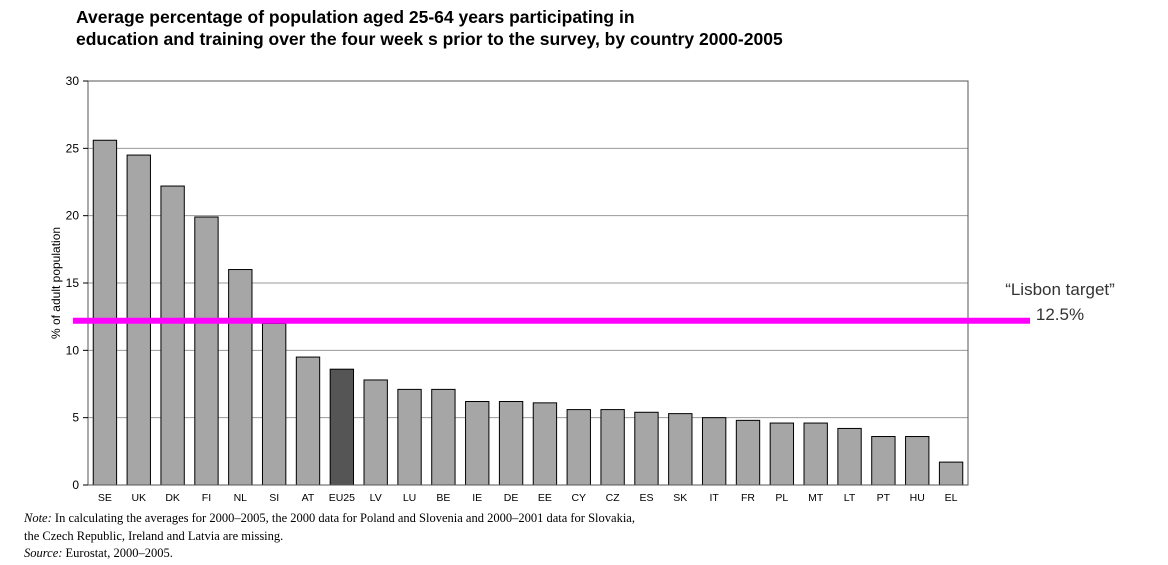 This screenshot has width=1168, height=565. What do you see at coordinates (274, 404) in the screenshot?
I see `bar-si` at bounding box center [274, 404].